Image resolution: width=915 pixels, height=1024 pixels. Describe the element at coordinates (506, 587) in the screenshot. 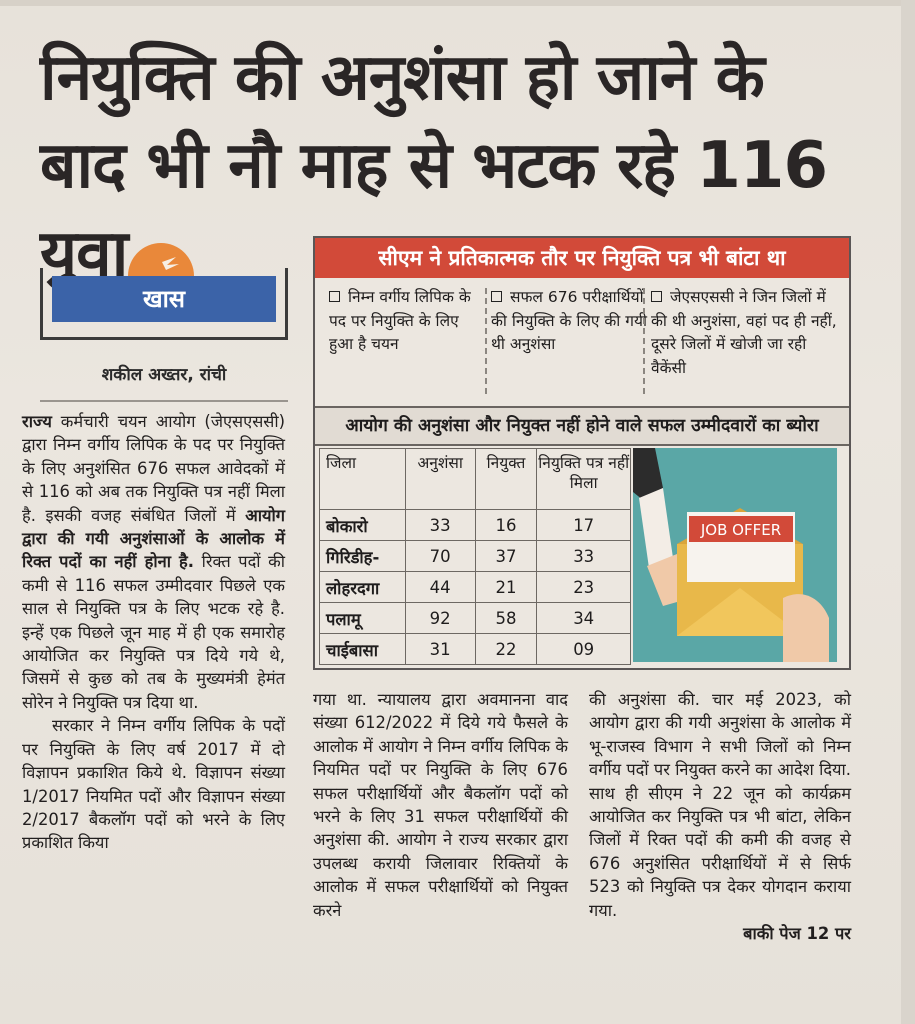

I see `table-cell: 21` at that location.